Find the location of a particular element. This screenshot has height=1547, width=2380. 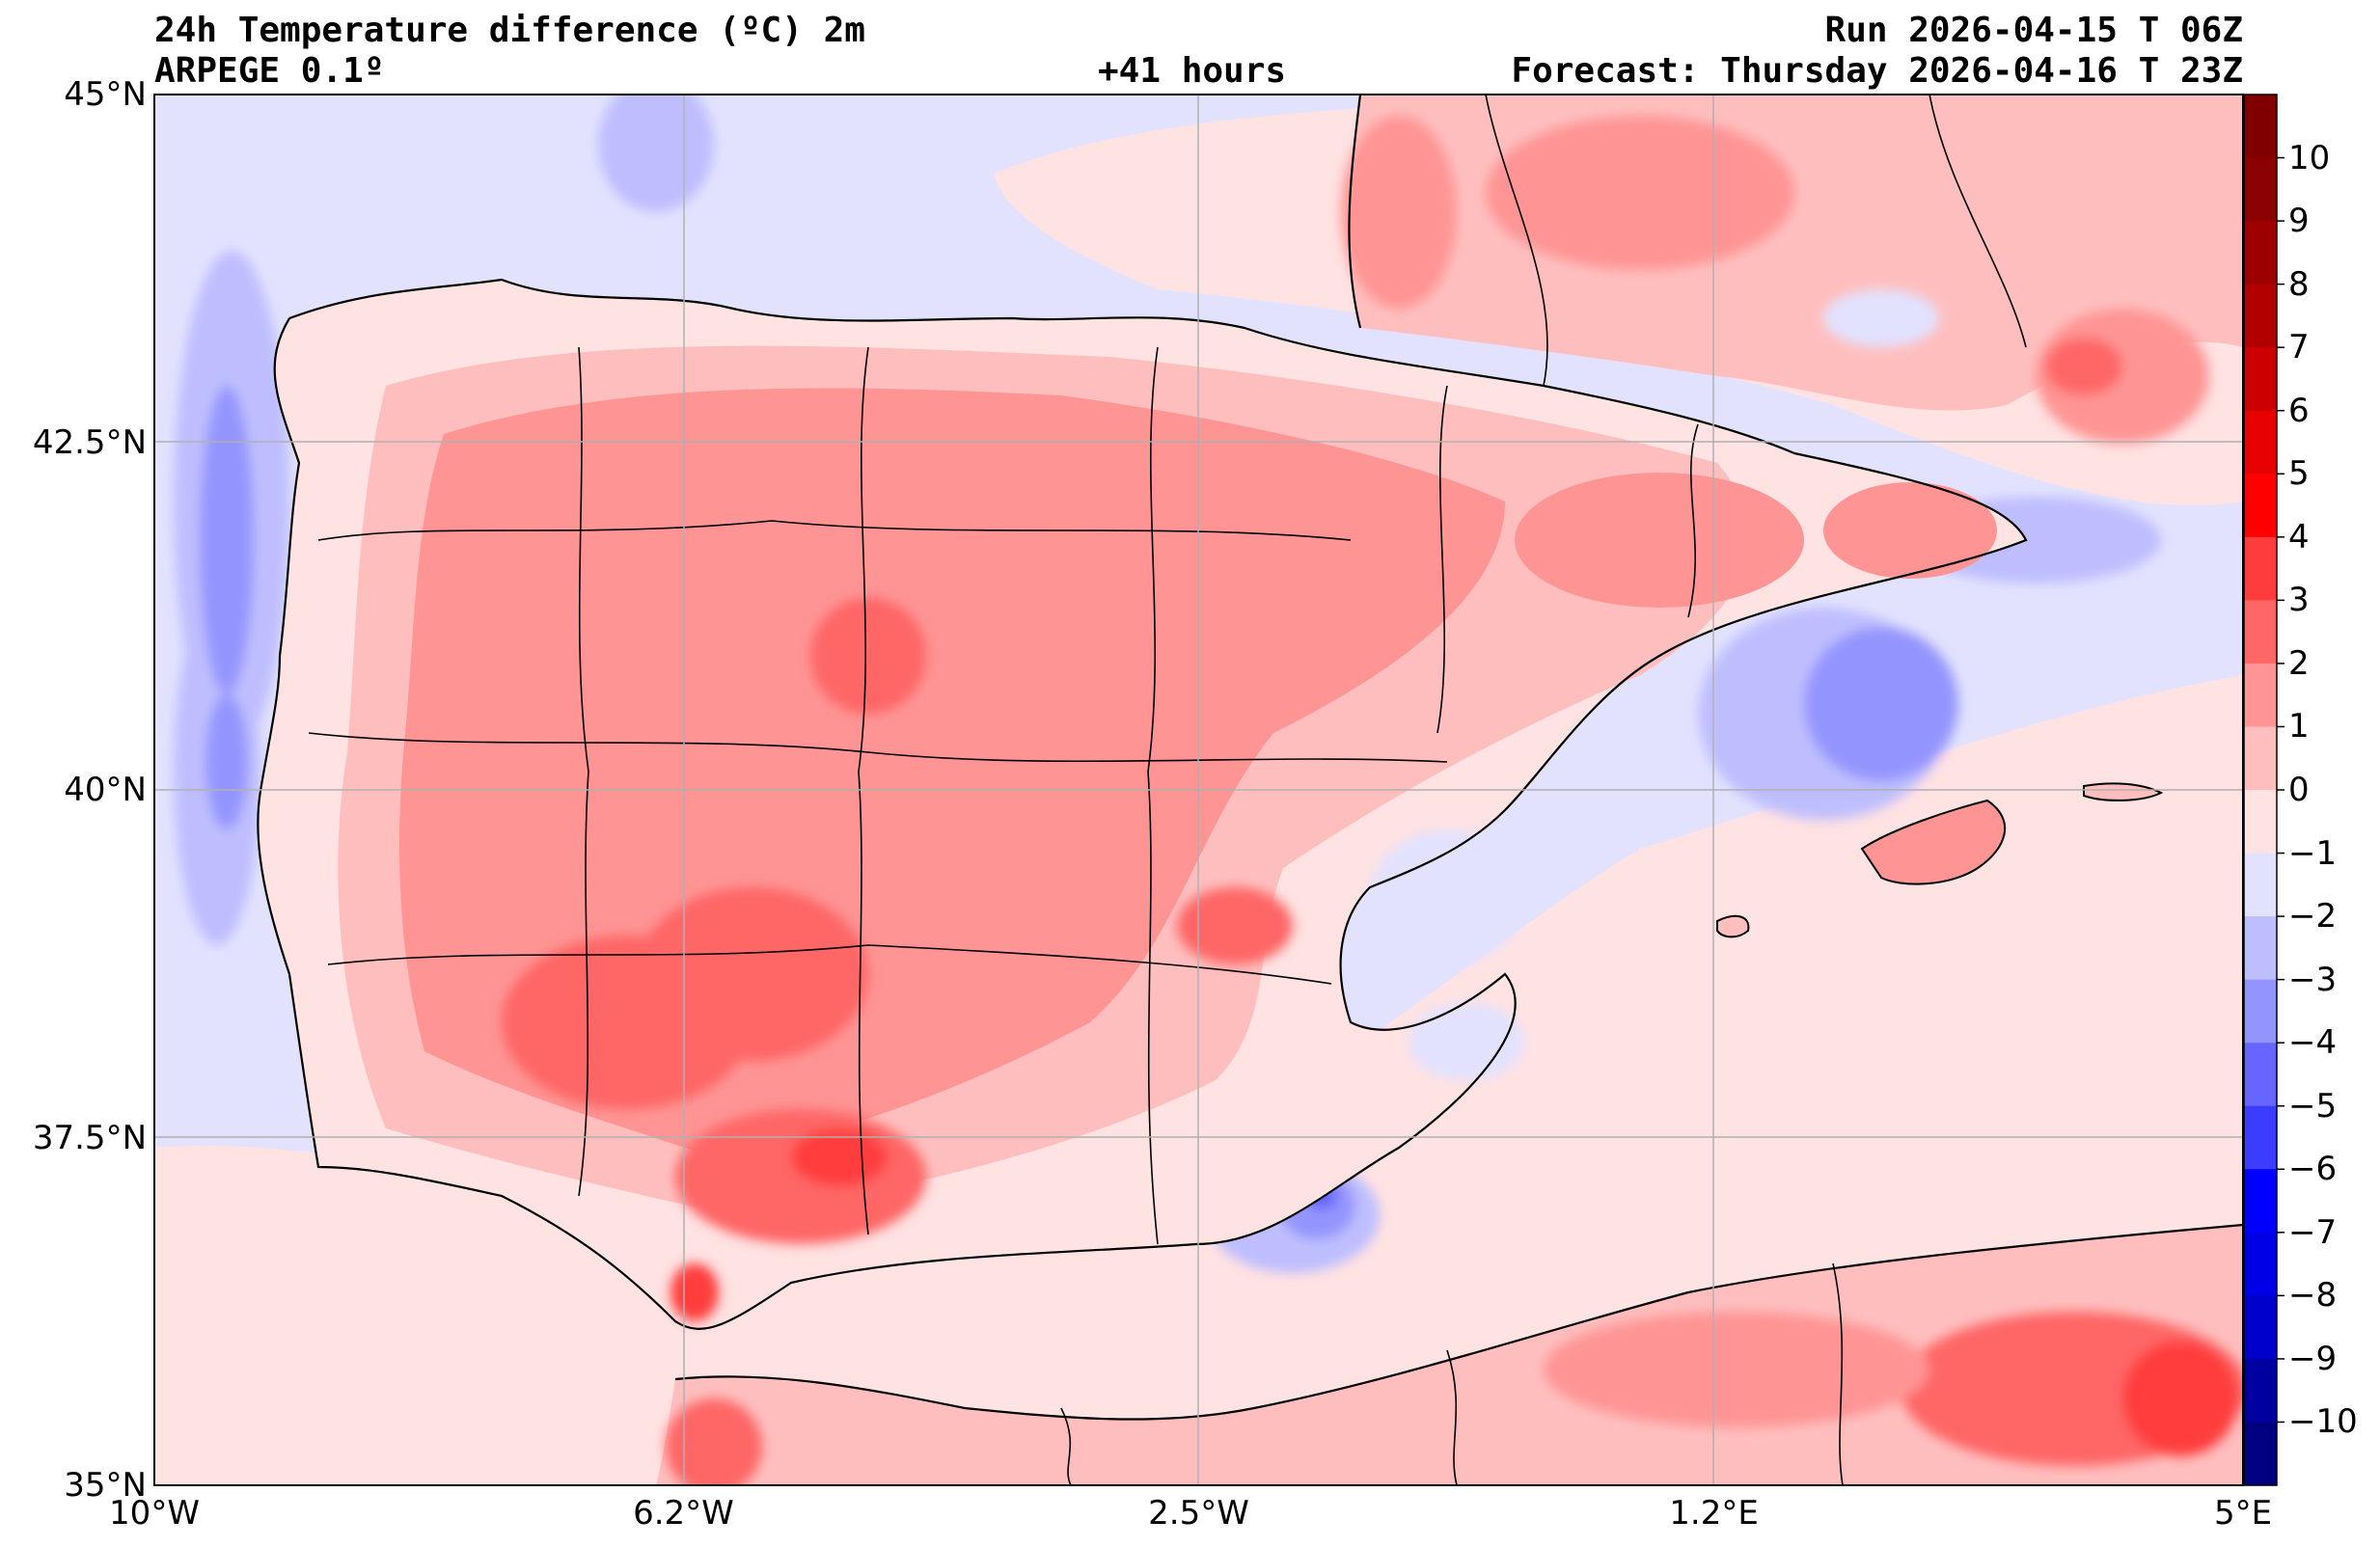

cold-coast-patch is located at coordinates (1447, 955).